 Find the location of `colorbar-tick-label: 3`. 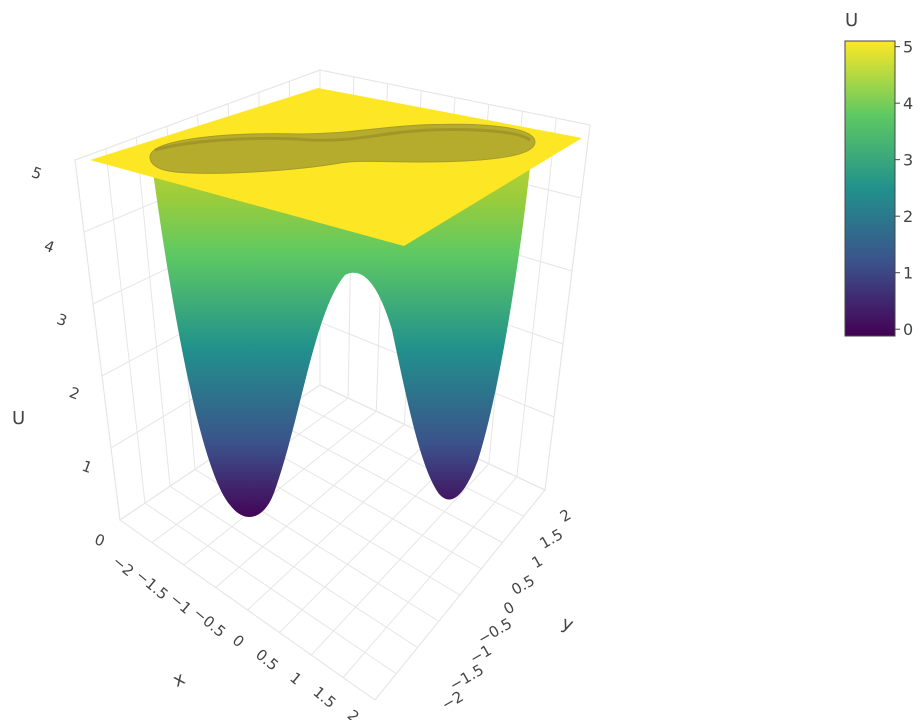

colorbar-tick-label: 3 is located at coordinates (908, 160).